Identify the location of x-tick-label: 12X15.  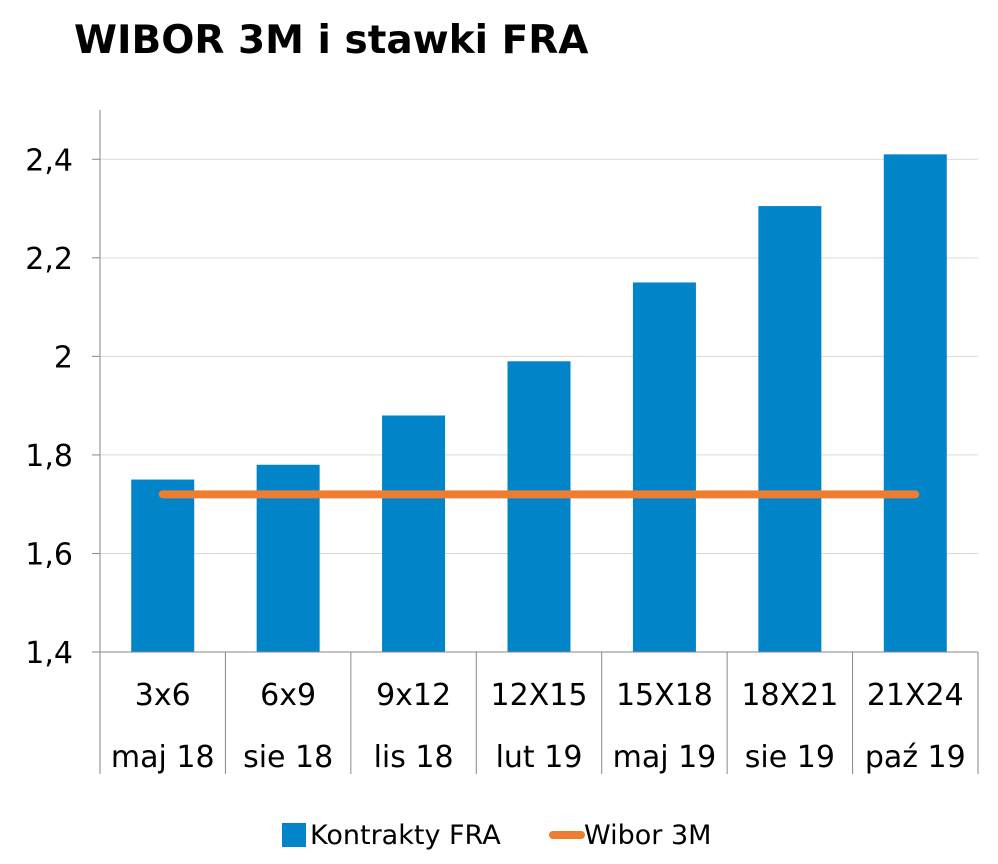
(539, 695).